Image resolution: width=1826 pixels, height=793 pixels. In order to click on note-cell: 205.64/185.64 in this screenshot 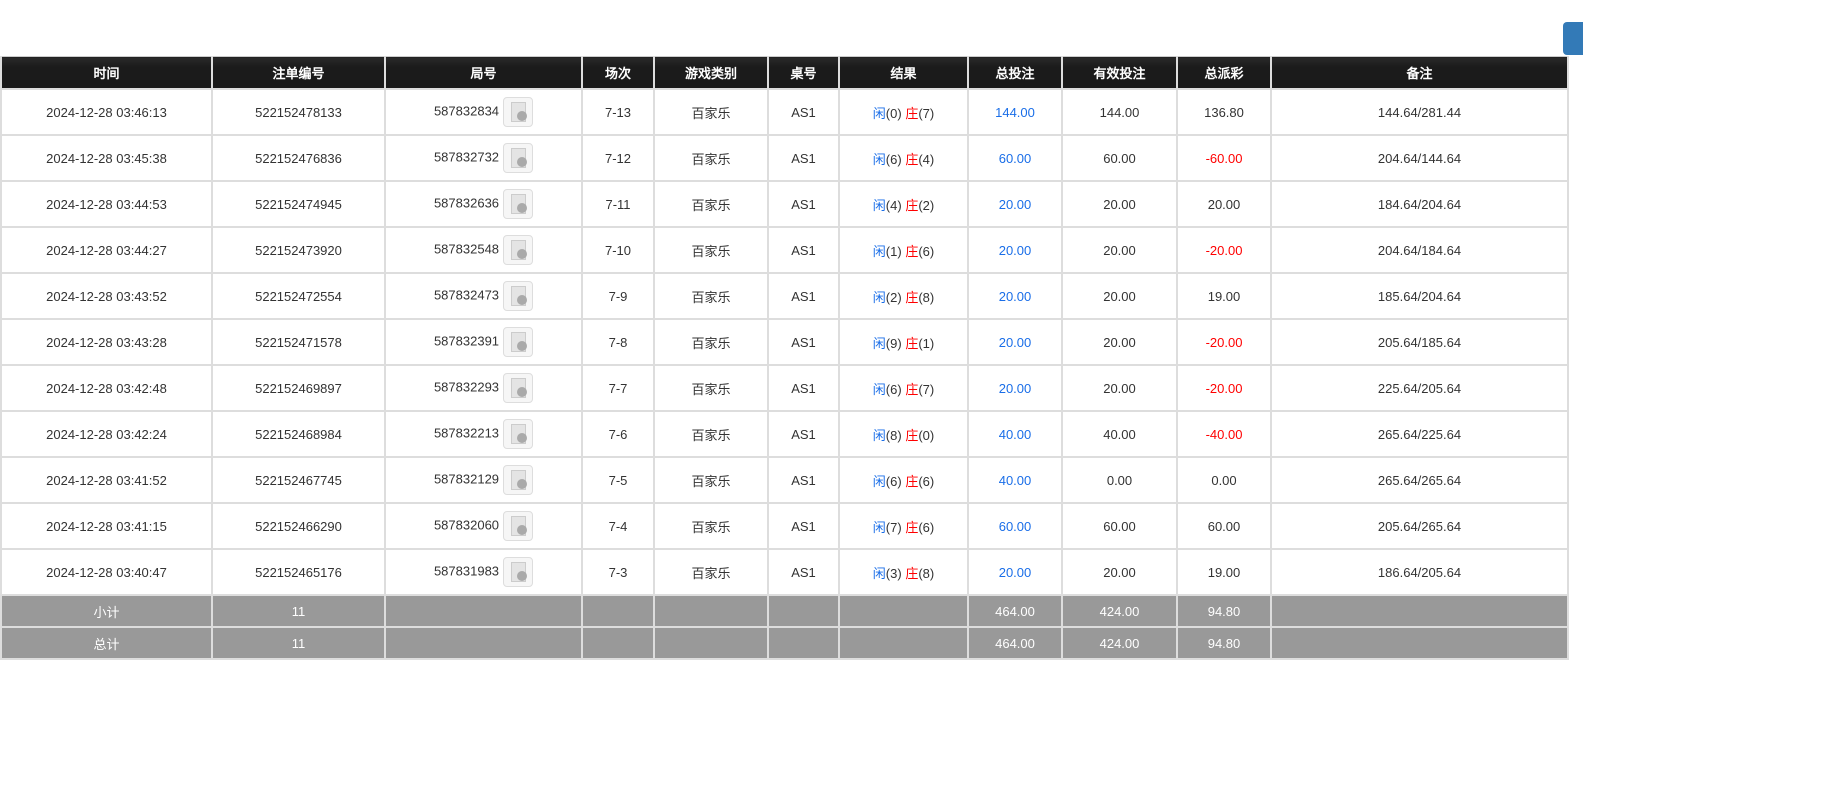, I will do `click(1419, 342)`.